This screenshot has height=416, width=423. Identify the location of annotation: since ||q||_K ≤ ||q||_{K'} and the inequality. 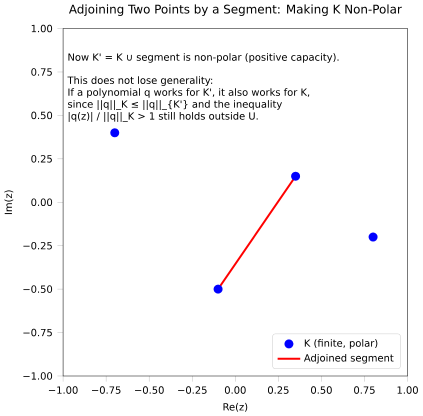
(175, 105).